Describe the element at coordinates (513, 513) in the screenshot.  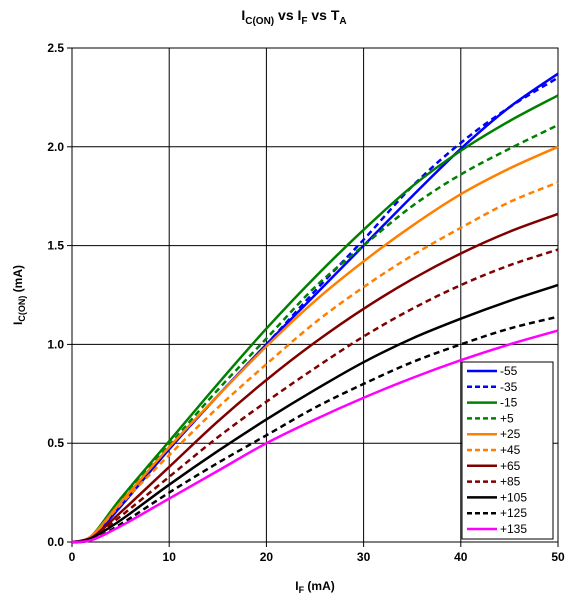
I see `legend-entry-label: +125` at that location.